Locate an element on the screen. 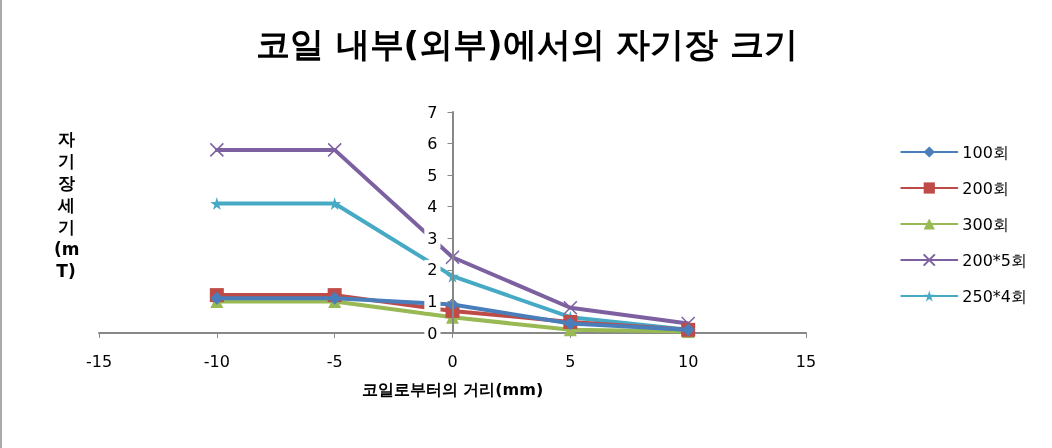 The image size is (1052, 448). chart-title: 코일 내부(외부)에서의 자기장 크기 is located at coordinates (527, 44).